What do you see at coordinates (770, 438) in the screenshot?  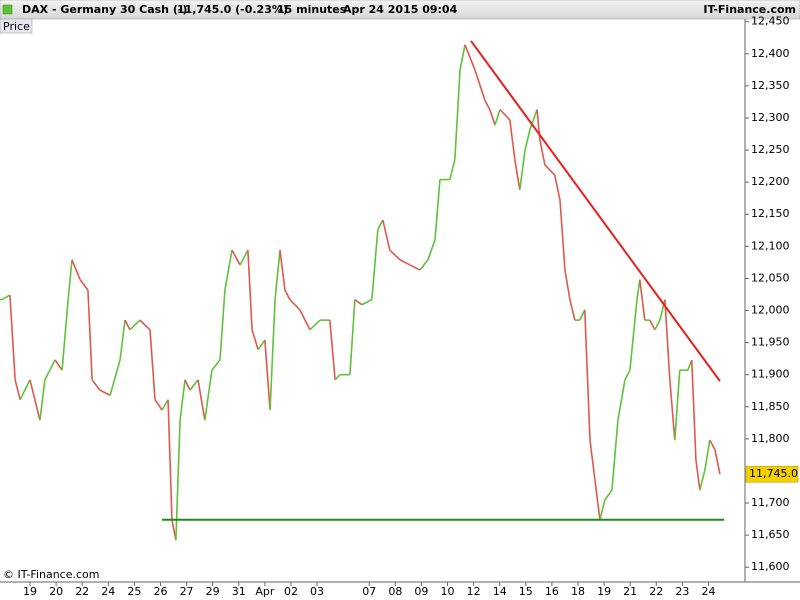 I see `y-tick-label: 11,800` at bounding box center [770, 438].